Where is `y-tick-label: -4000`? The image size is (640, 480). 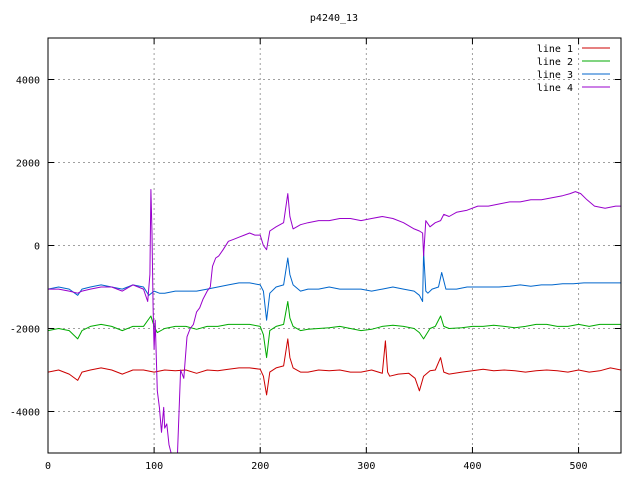
y-tick-label: -4000 is located at coordinates (25, 413).